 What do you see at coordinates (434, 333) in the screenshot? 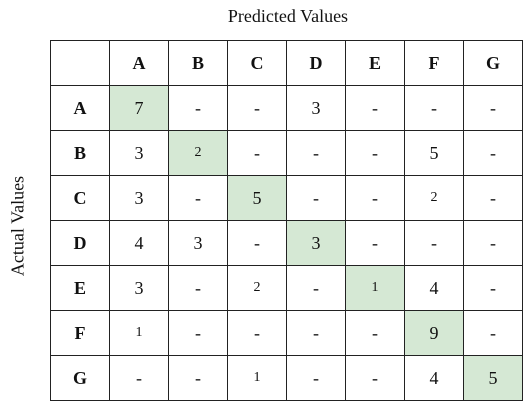
I see `table-cell: 9` at bounding box center [434, 333].